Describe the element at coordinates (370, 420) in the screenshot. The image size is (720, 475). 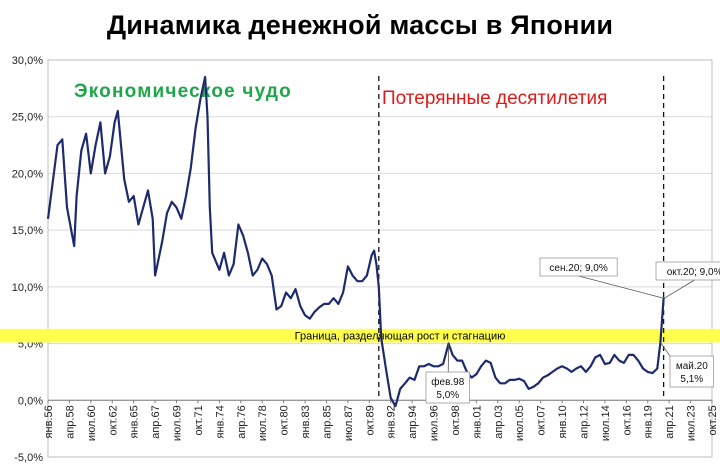
I see `x-tick-label: окт.89` at that location.